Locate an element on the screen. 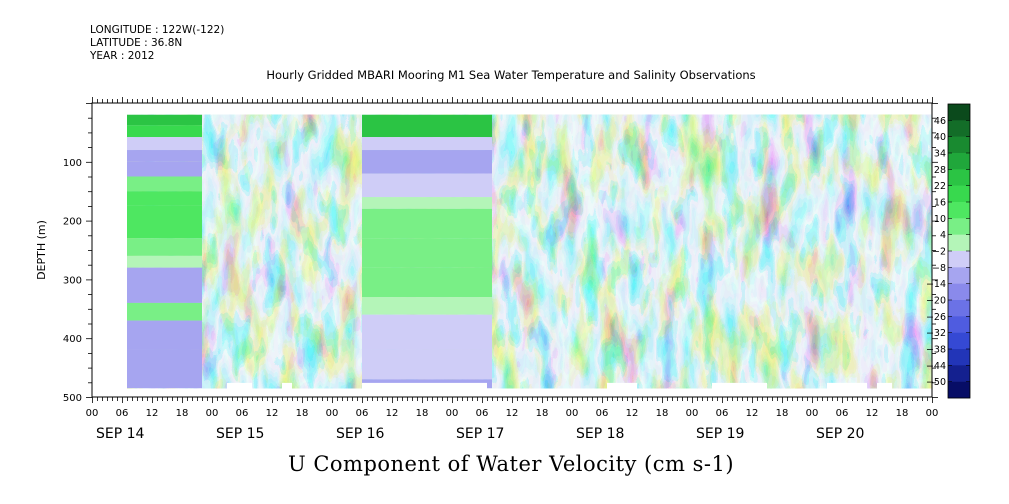 This screenshot has height=504, width=1009. day-label: SEP 14 is located at coordinates (120, 434).